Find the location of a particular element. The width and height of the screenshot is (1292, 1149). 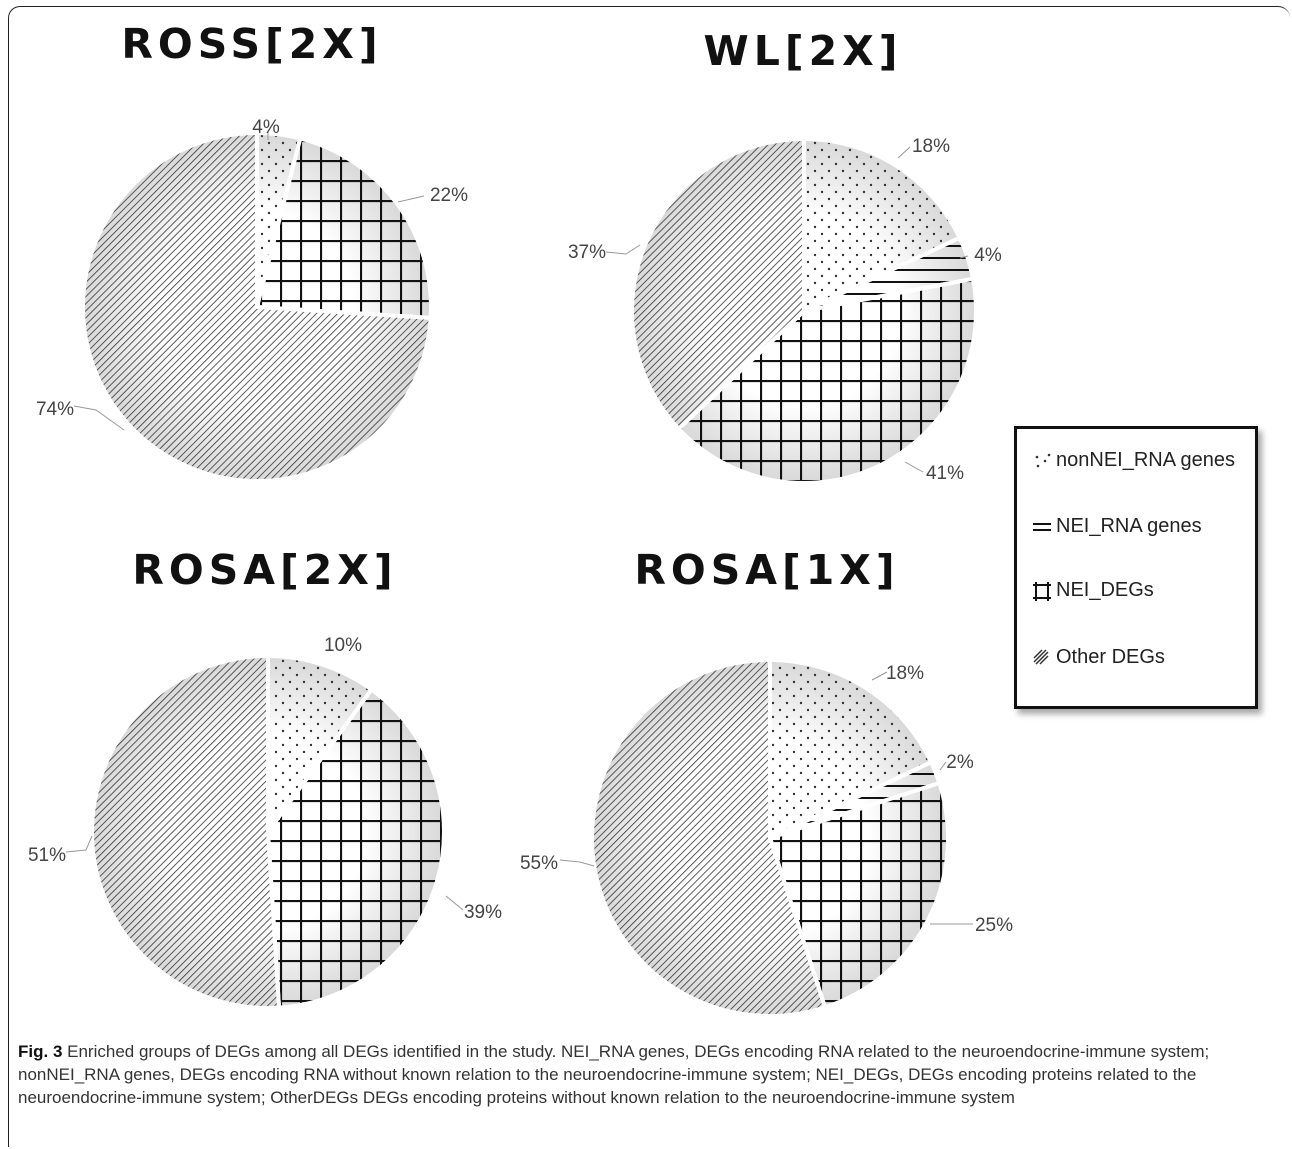

data-label: 51% is located at coordinates (47, 855).